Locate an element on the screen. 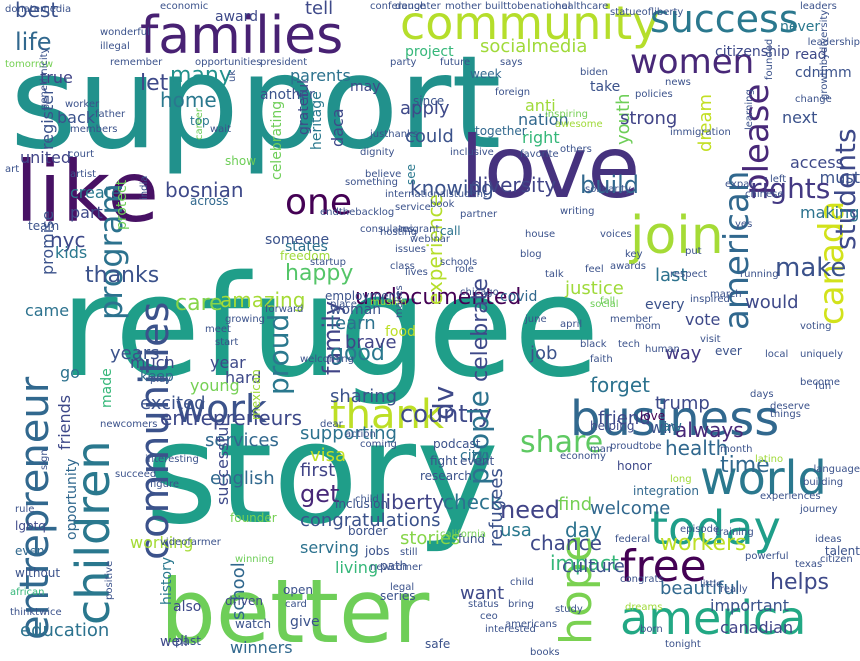  cloud-word: language is located at coordinates (836, 469).